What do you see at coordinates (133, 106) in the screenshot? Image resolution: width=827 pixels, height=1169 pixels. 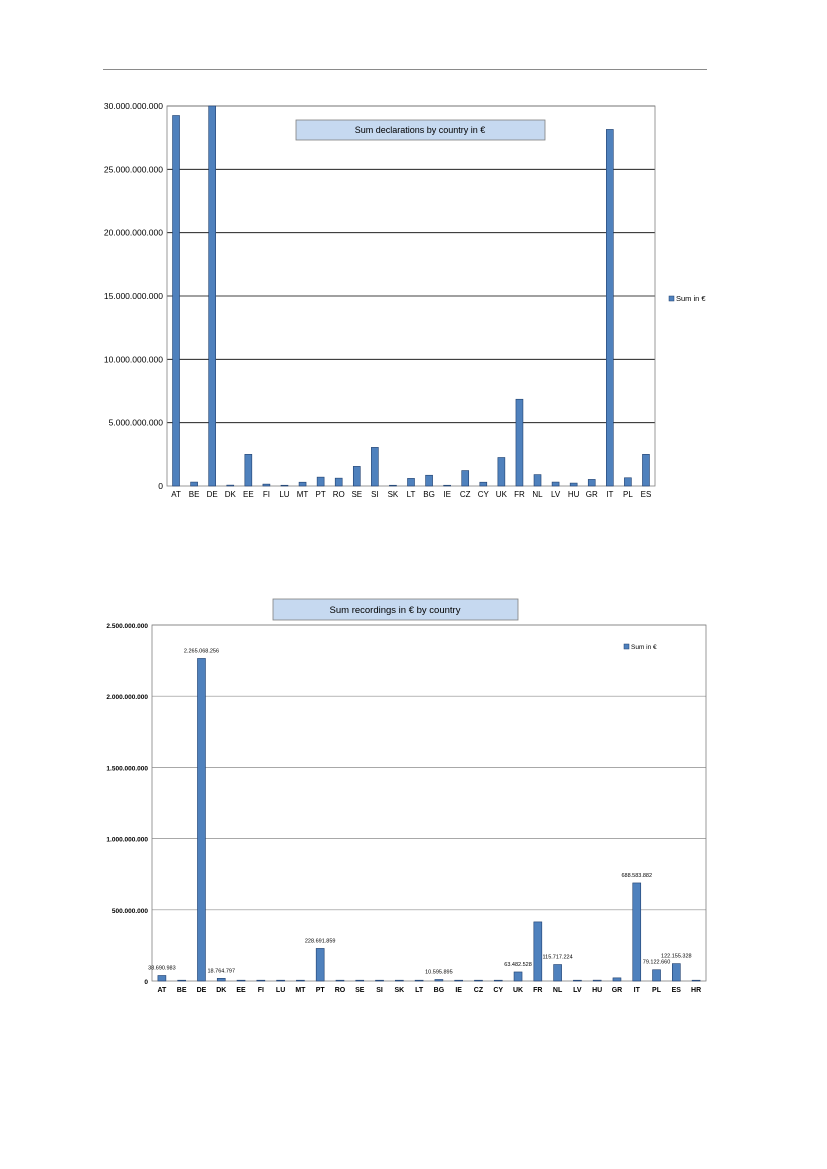 I see `y-tick-label: 30.000.000.000` at bounding box center [133, 106].